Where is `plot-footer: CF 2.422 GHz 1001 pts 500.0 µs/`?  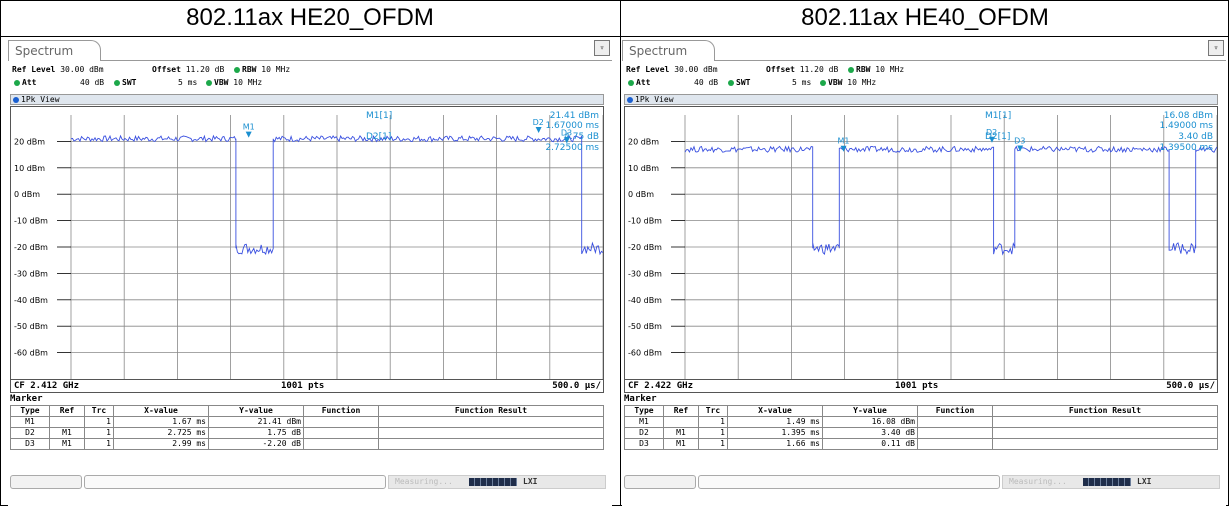 plot-footer: CF 2.422 GHz 1001 pts 500.0 µs/ is located at coordinates (921, 386).